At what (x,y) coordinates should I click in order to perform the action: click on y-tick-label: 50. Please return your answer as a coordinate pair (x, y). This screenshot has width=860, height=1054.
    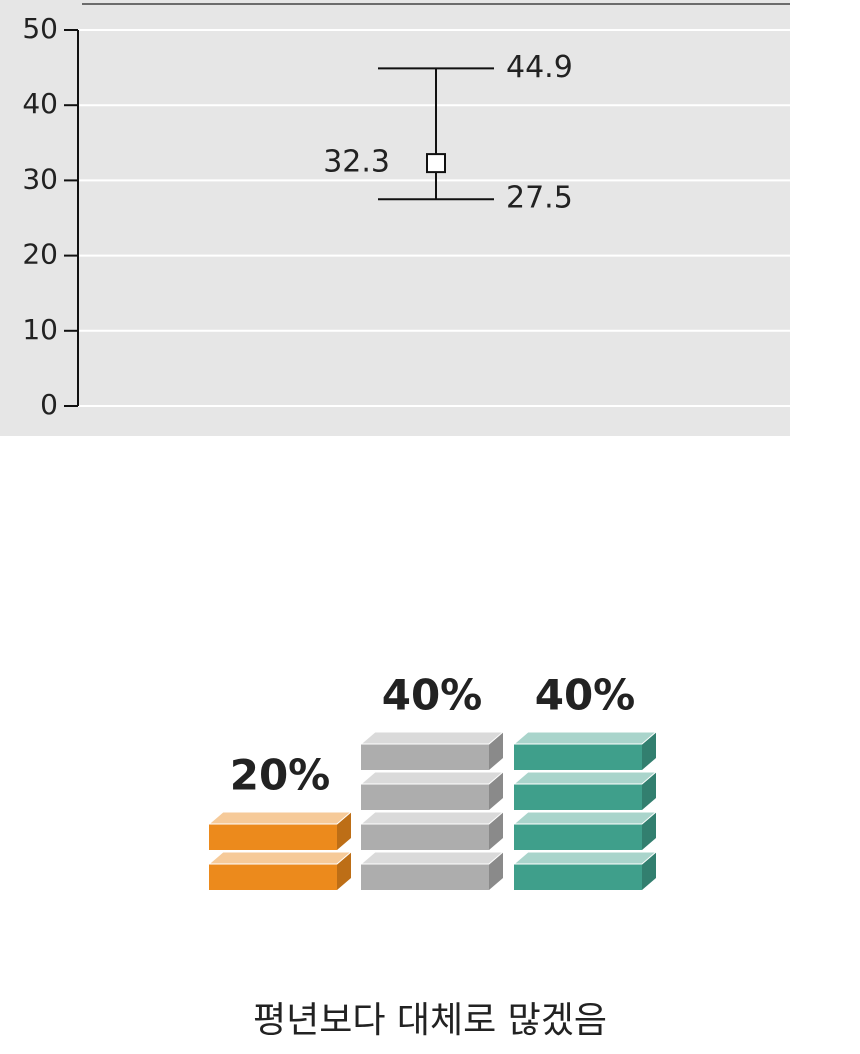
    Looking at the image, I should click on (40, 28).